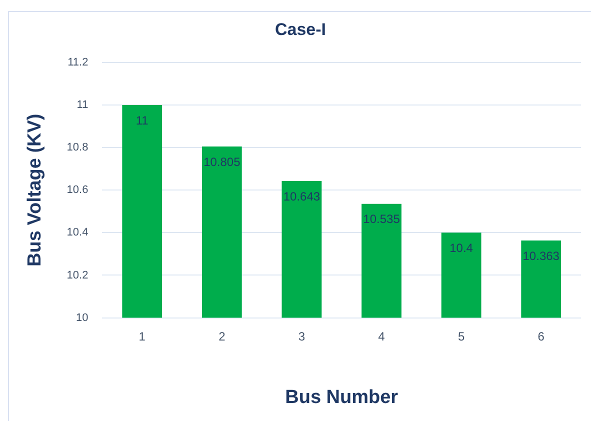  I want to click on y-tick-label: 11, so click(82, 105).